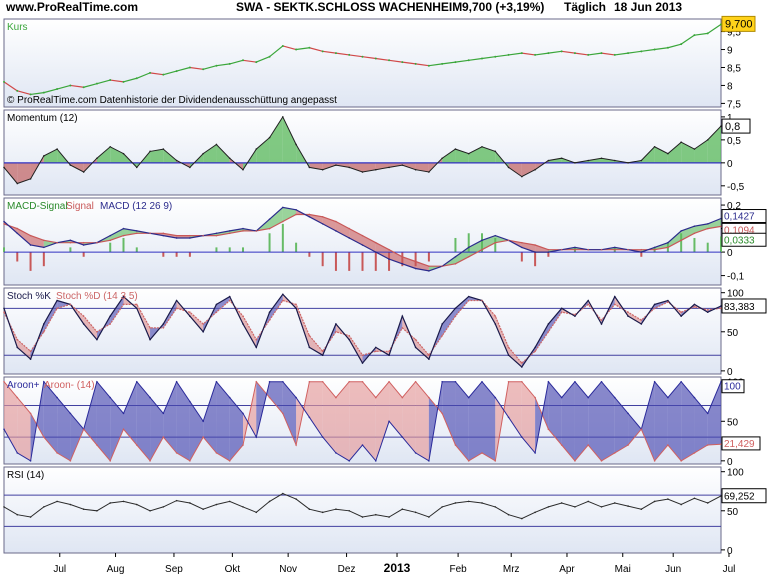  What do you see at coordinates (730, 86) in the screenshot?
I see `kurs-ytick-label: 8` at bounding box center [730, 86].